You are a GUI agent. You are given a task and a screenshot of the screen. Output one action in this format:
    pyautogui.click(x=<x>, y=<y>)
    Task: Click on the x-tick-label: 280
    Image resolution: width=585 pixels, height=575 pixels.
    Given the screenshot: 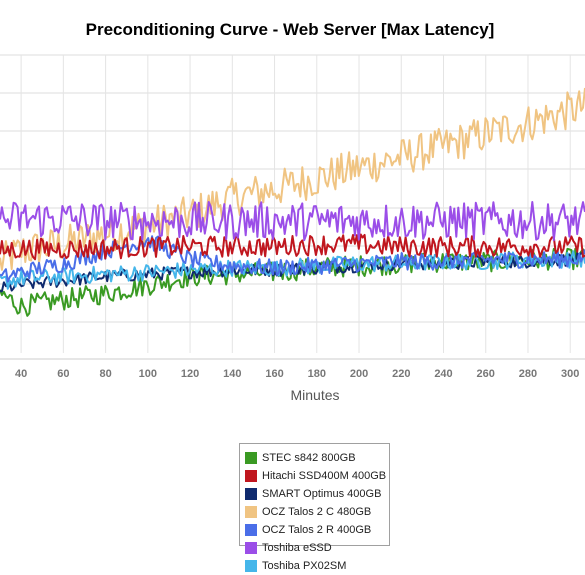 What is the action you would take?
    pyautogui.click(x=528, y=374)
    